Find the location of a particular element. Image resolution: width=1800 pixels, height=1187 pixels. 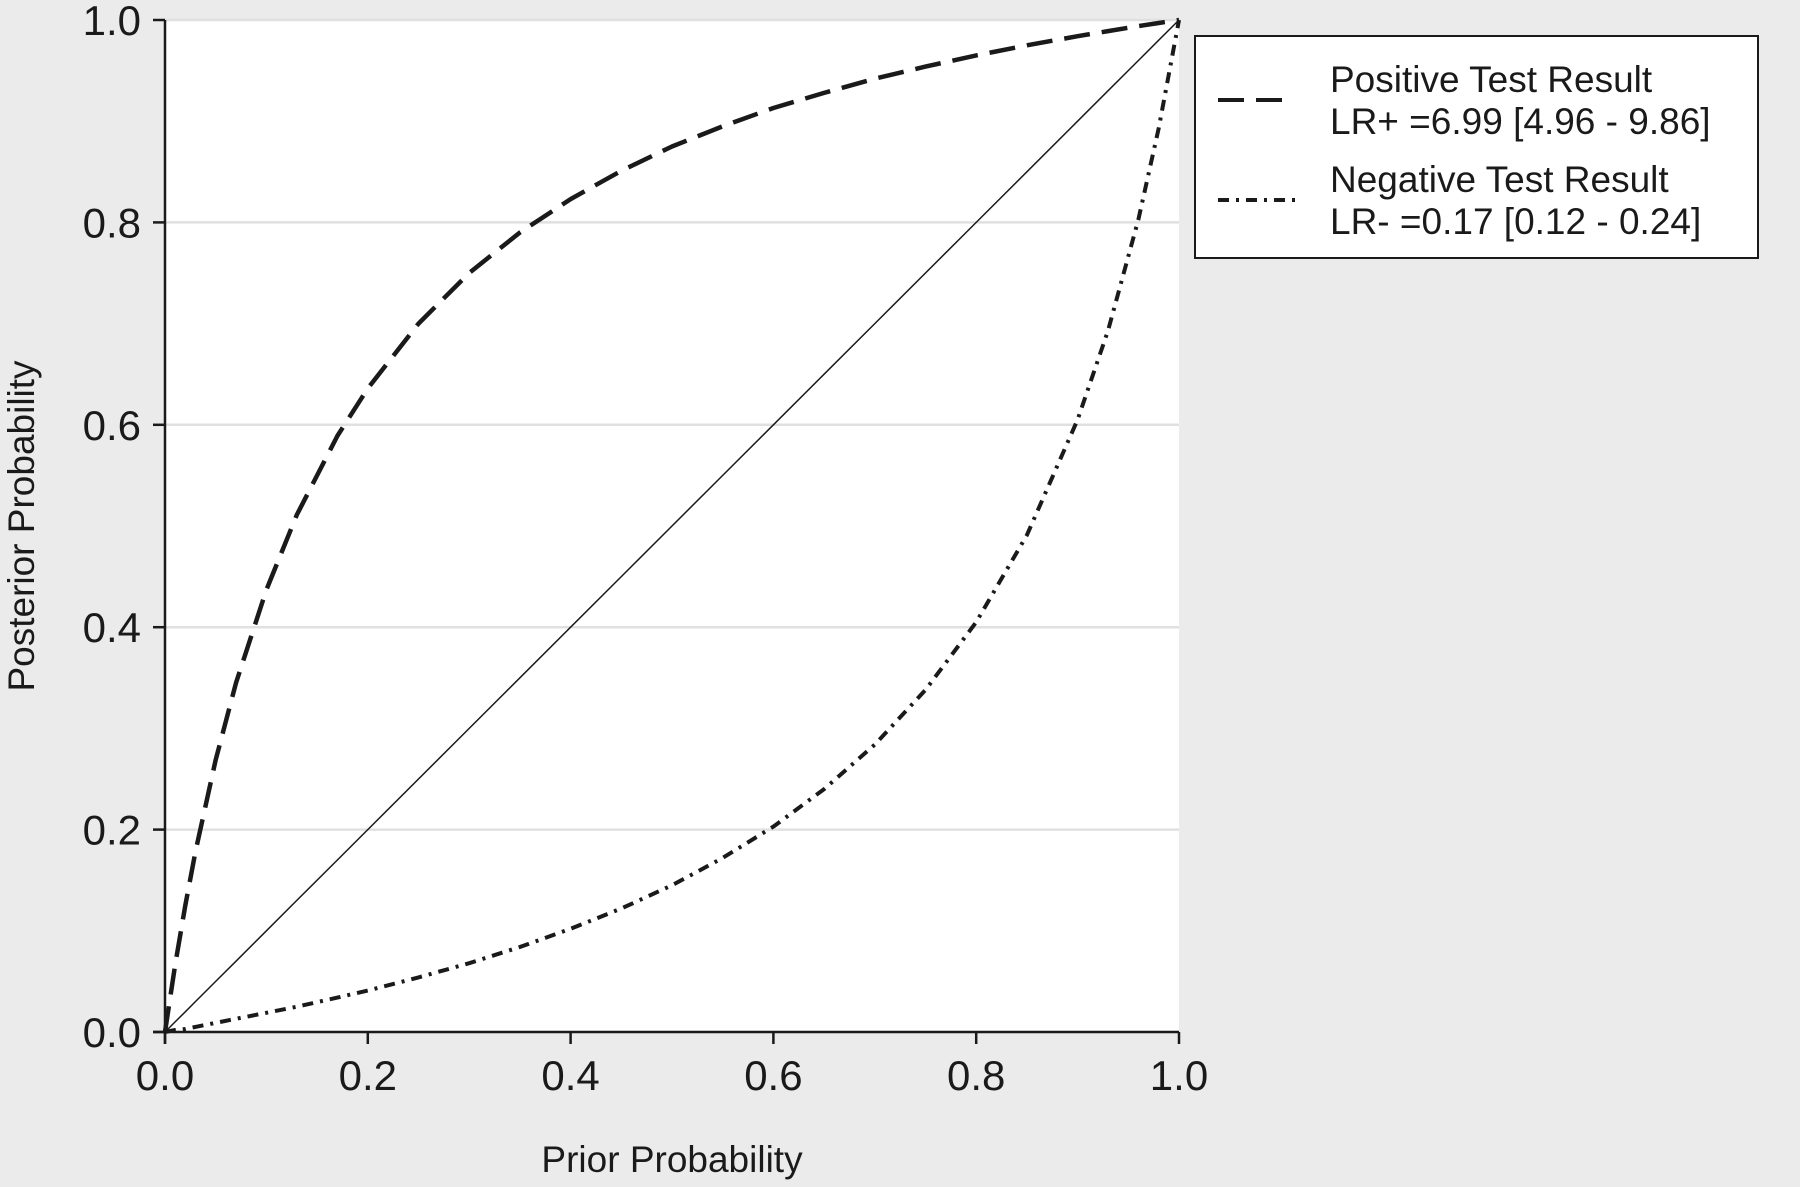

x-tick-label-1: 0.2 is located at coordinates (368, 1075).